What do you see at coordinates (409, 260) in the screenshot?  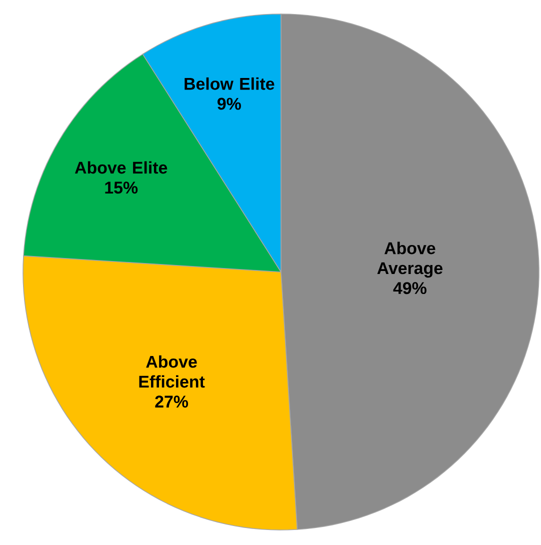 I see `slice-label: Above Average` at bounding box center [409, 260].